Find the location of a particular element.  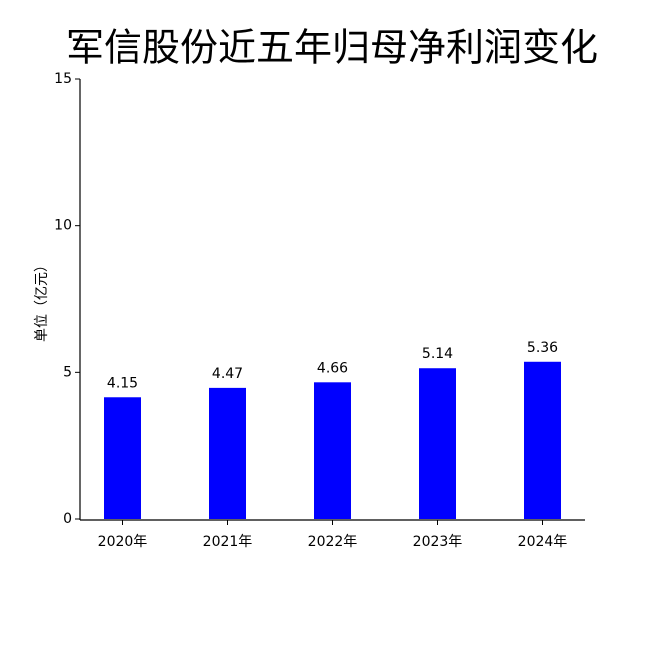

x-tick-label: 2022年 is located at coordinates (333, 542).